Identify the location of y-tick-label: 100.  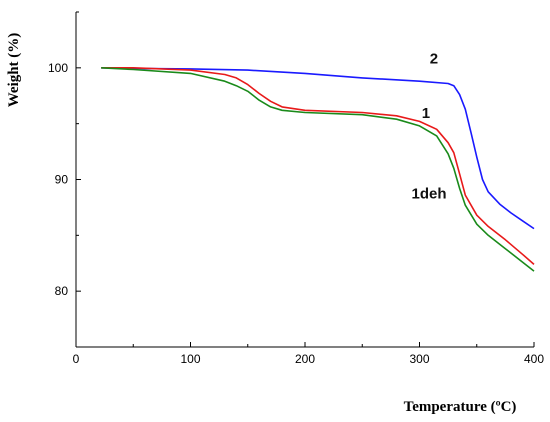
(58, 68).